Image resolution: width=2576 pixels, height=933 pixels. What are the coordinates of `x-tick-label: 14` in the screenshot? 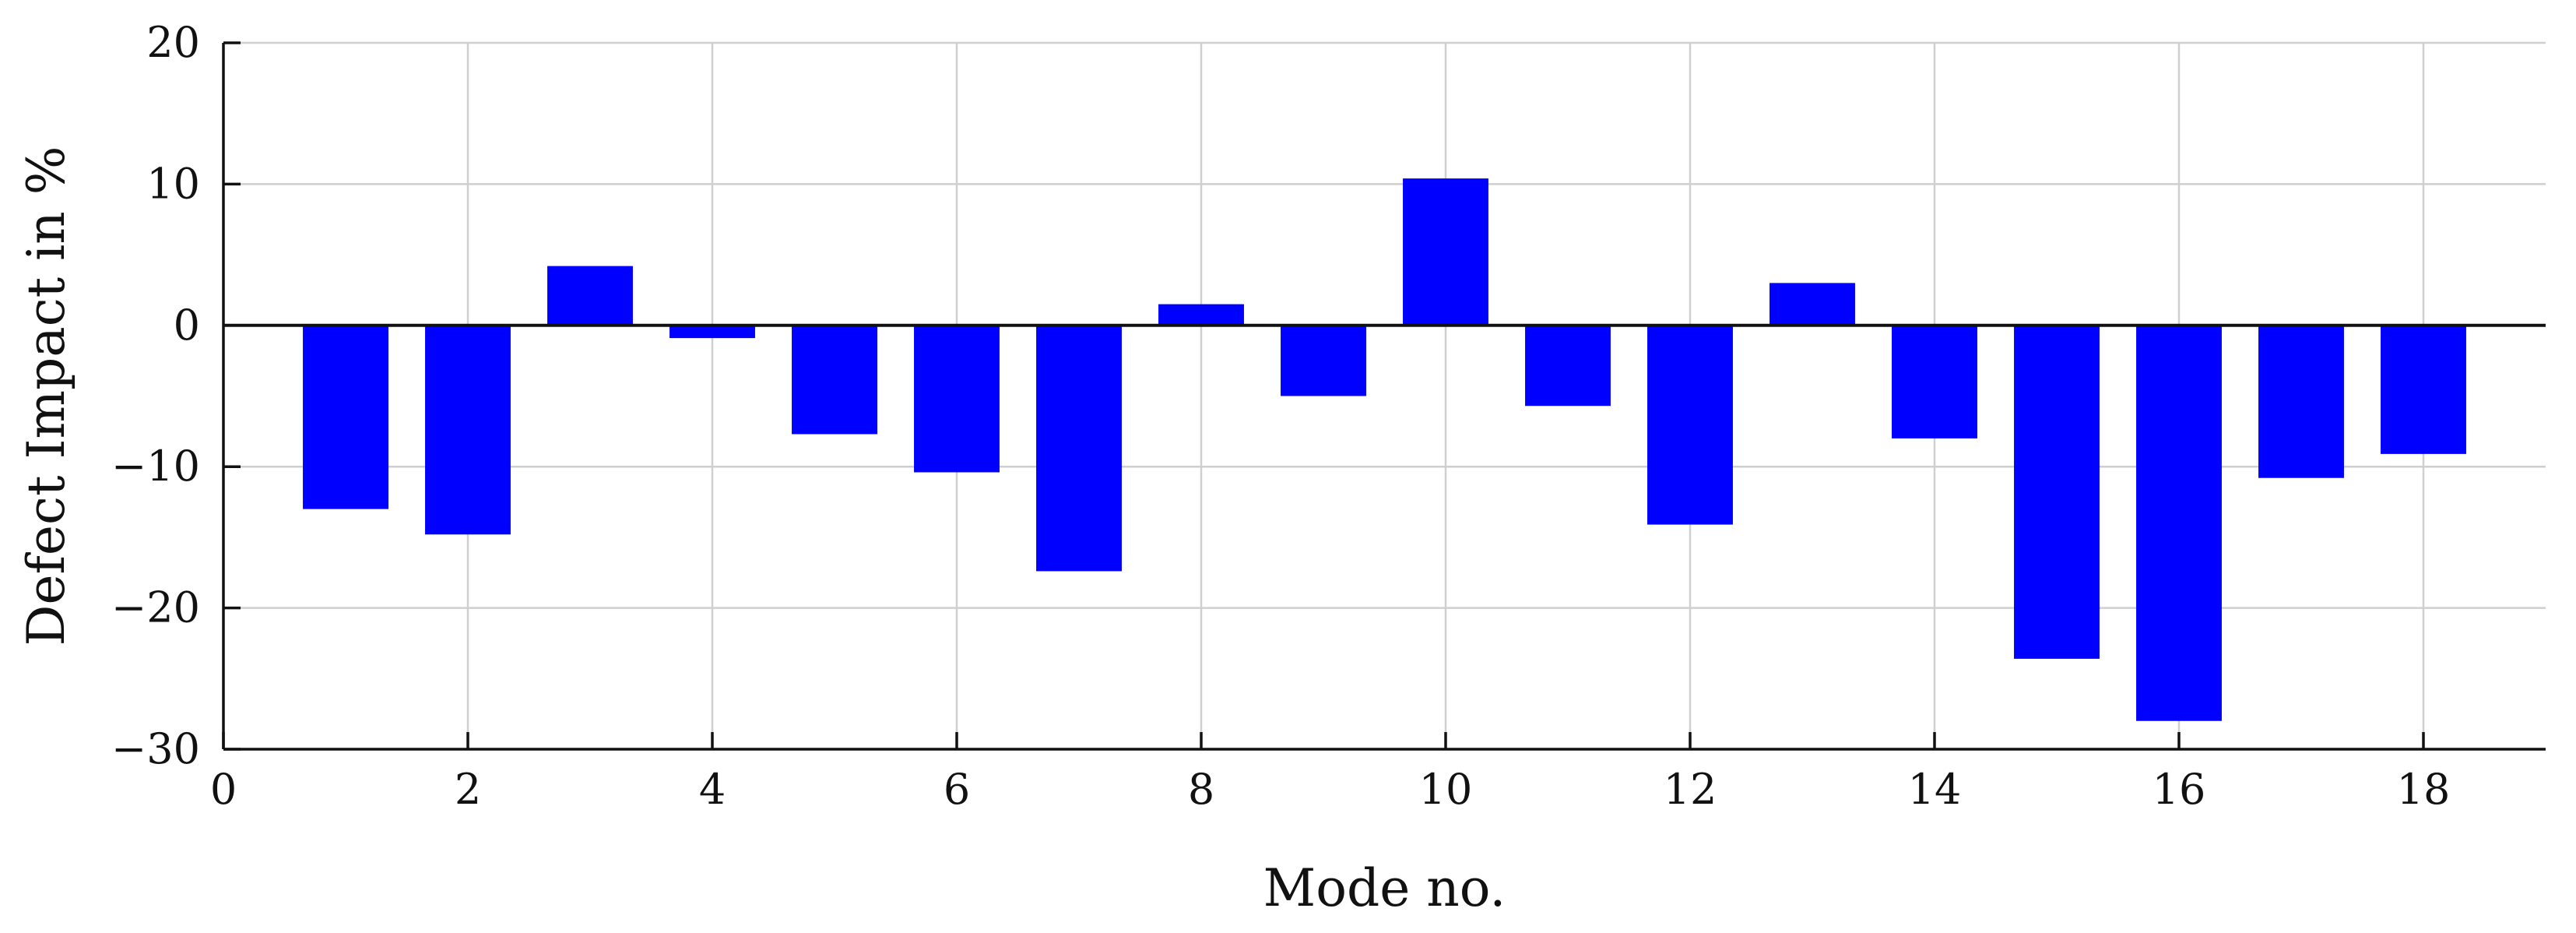 It's located at (1935, 789).